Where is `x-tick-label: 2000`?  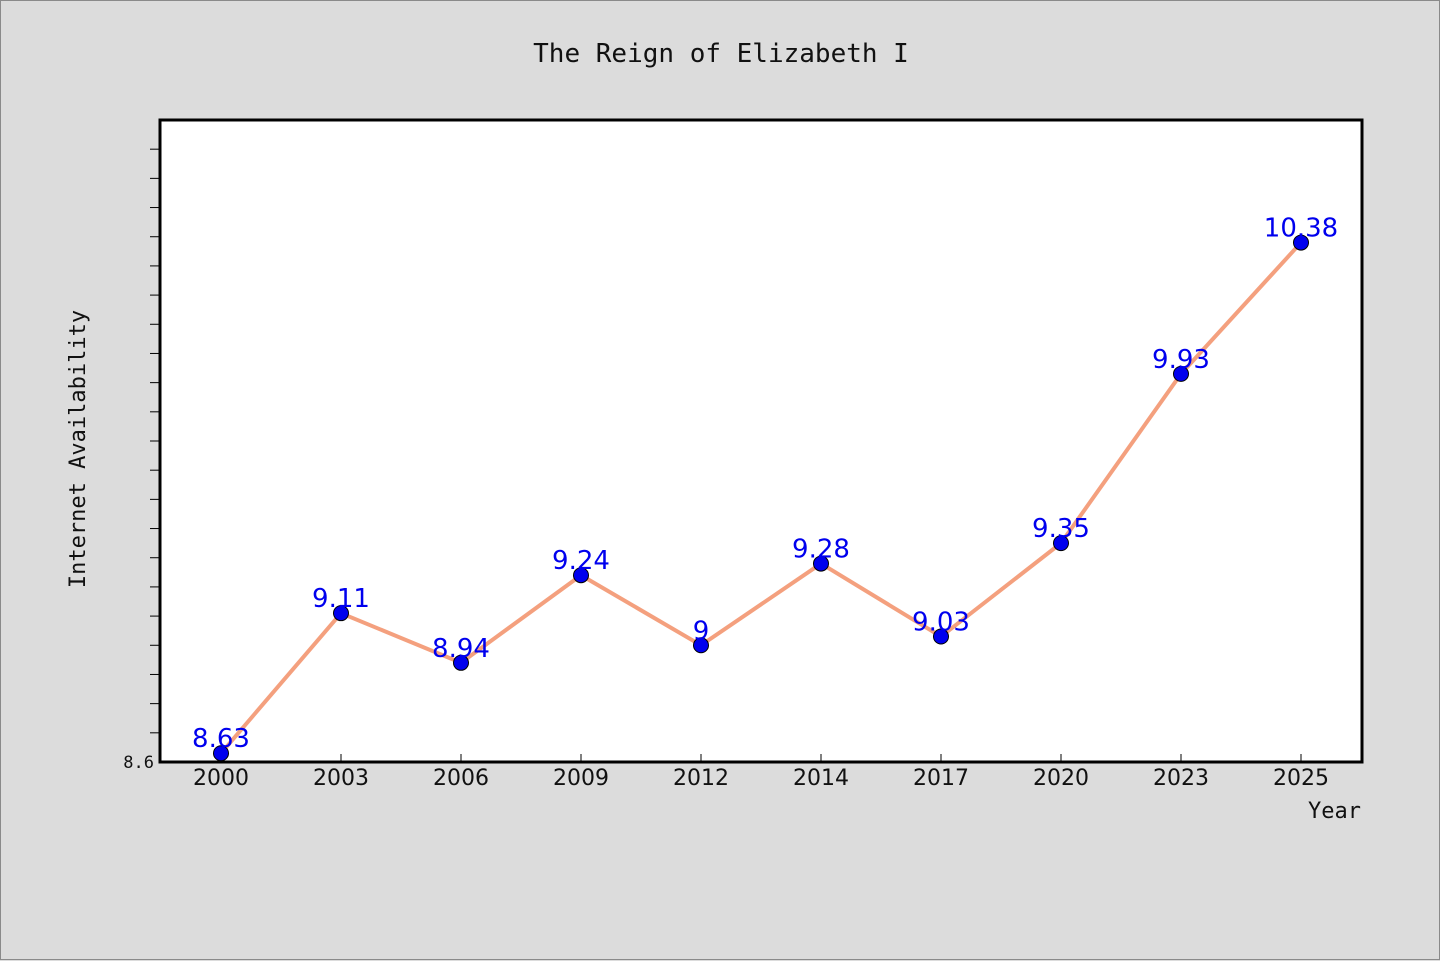
x-tick-label: 2000 is located at coordinates (221, 778).